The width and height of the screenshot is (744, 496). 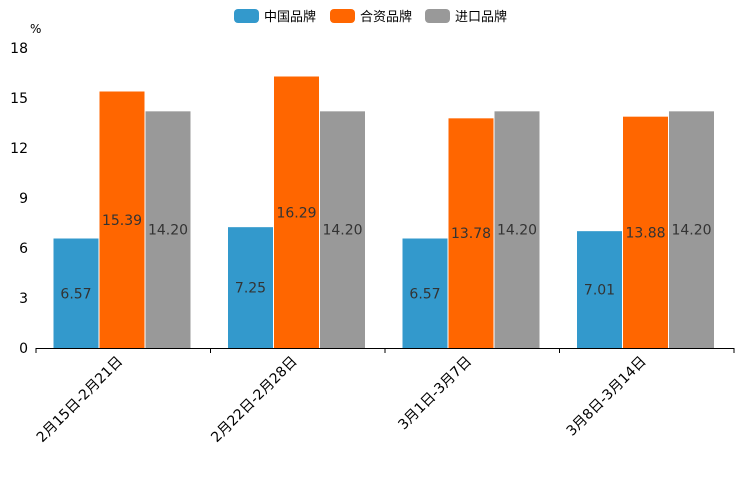 I want to click on legend-item: 进口品牌, so click(x=466, y=17).